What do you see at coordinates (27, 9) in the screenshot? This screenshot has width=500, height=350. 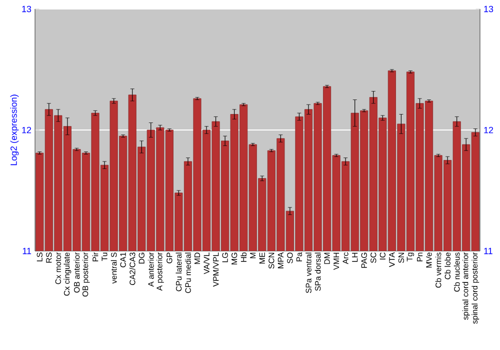 I see `y-tick-label: 13` at bounding box center [27, 9].